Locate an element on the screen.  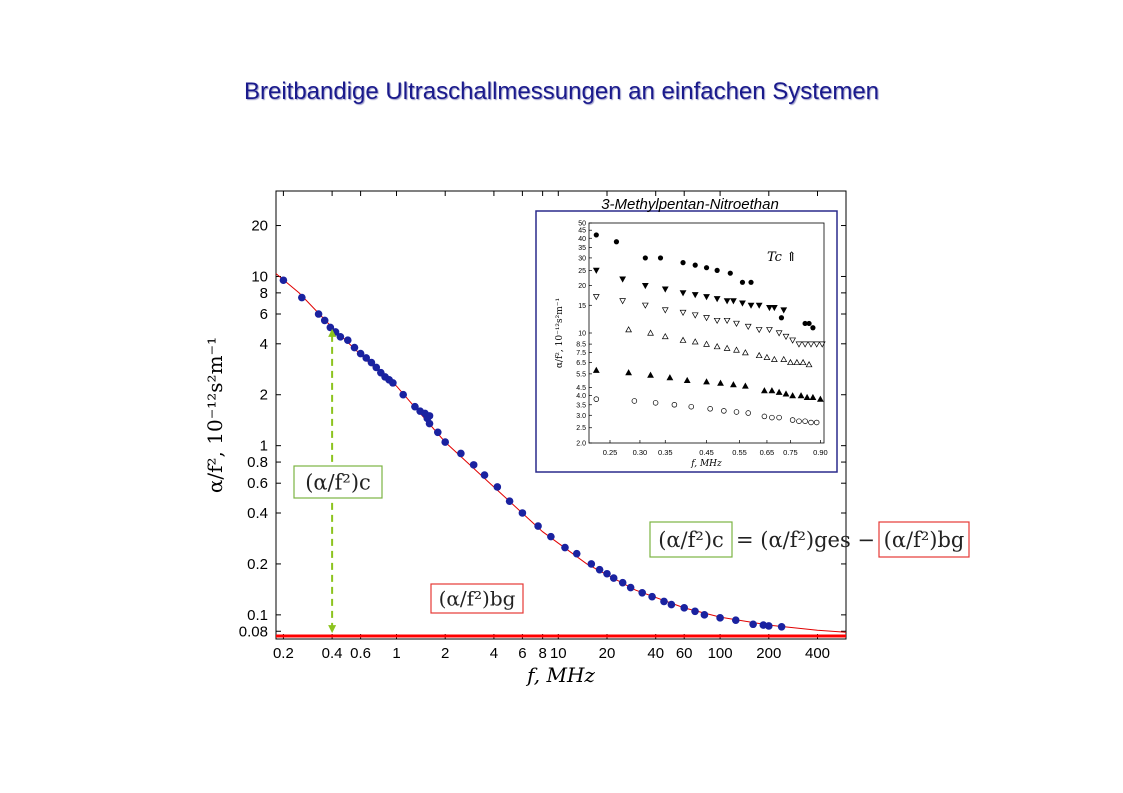
y-tick-label: 0.1 is located at coordinates (257, 615).